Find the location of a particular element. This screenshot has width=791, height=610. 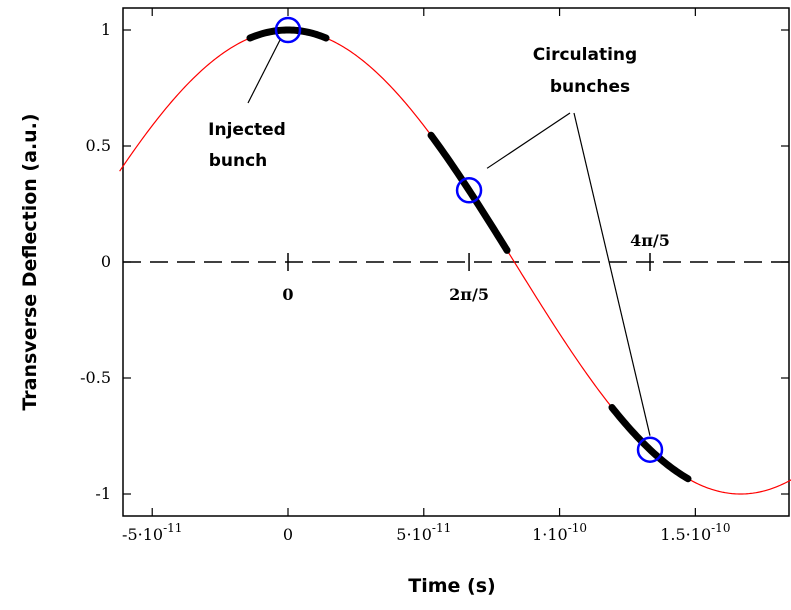

phase-tick-label: 0 is located at coordinates (287, 294).